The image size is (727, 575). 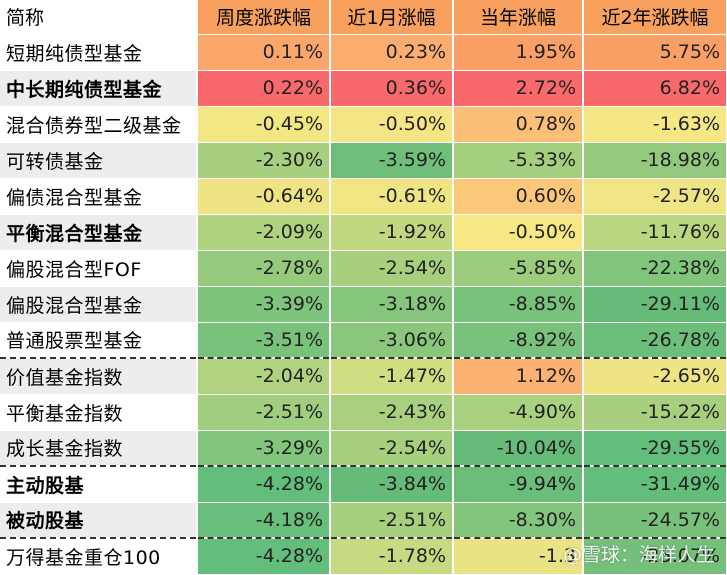 What do you see at coordinates (99, 340) in the screenshot?
I see `fund-name: 普通股票型基金` at bounding box center [99, 340].